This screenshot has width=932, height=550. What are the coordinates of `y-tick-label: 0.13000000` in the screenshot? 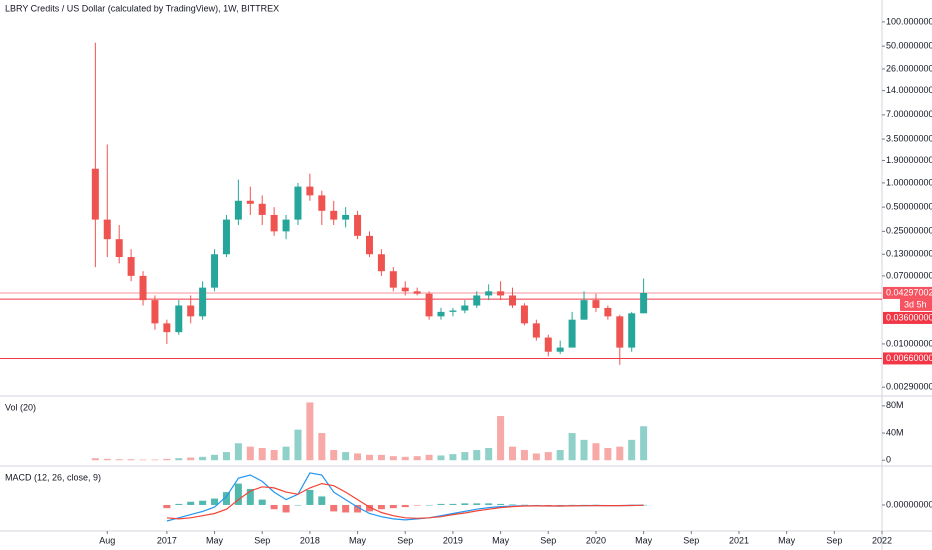 It's located at (909, 254).